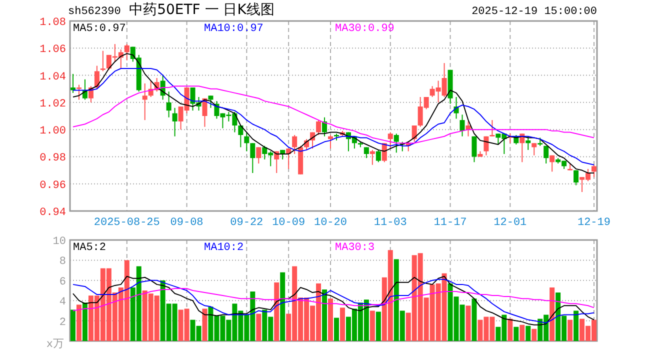  What do you see at coordinates (53, 104) in the screenshot?
I see `y-tick-label: 1.02` at bounding box center [53, 104].